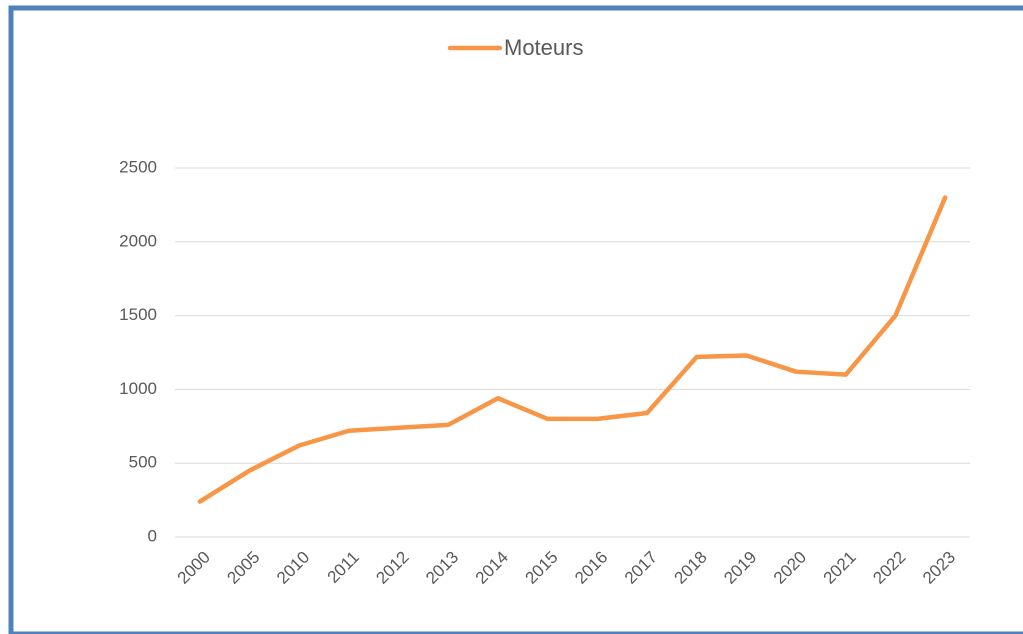 The width and height of the screenshot is (1023, 634). Describe the element at coordinates (138, 314) in the screenshot. I see `y-tick-label: 1500` at that location.